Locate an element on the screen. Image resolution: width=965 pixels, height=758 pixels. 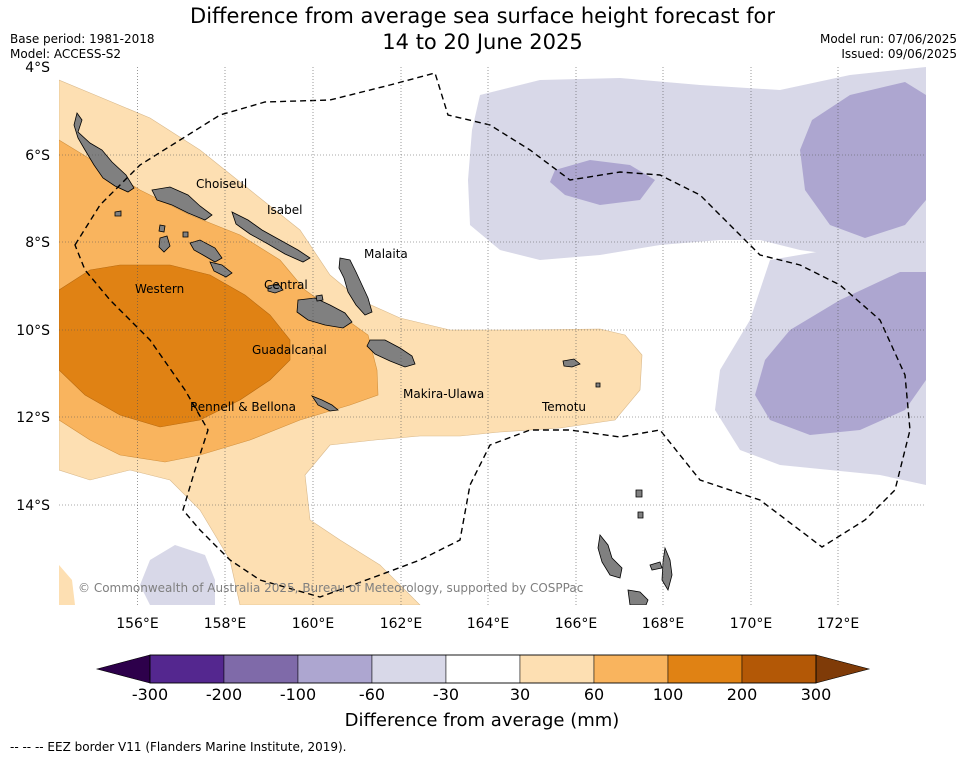
vanuatu-central-island is located at coordinates (638, 597).